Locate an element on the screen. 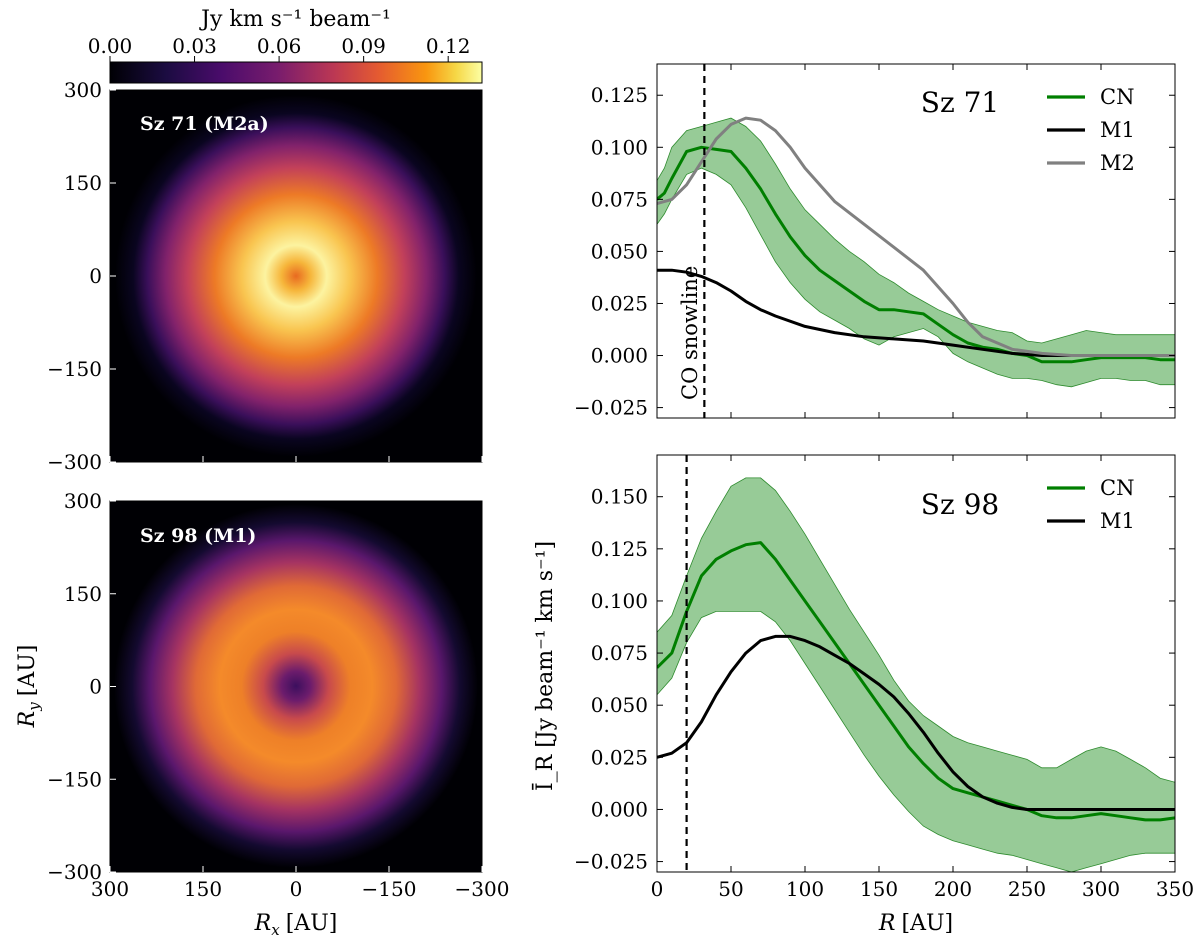 This screenshot has width=1200, height=941. xtick-label: 0 is located at coordinates (657, 889).